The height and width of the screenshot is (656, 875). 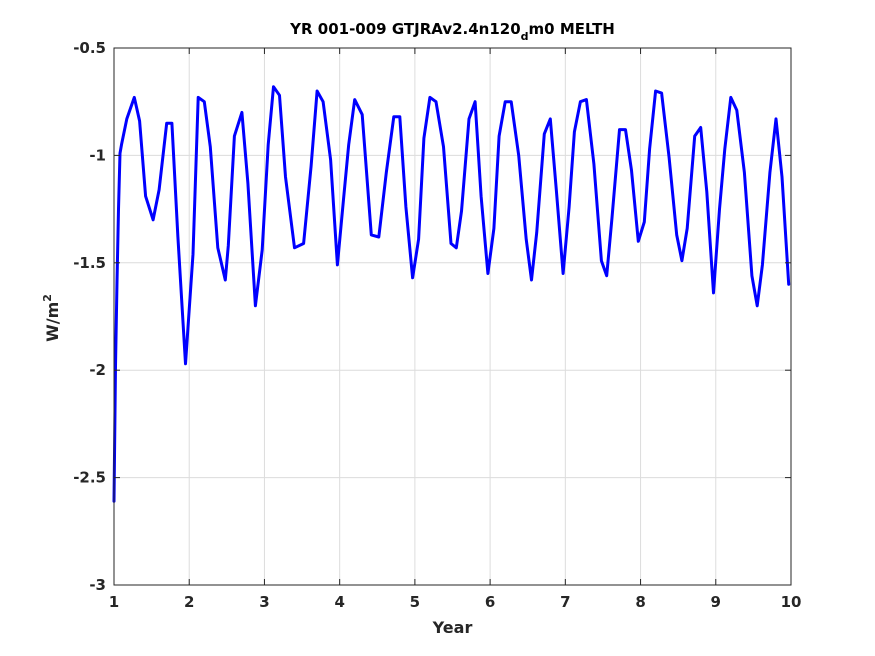 What do you see at coordinates (455, 602) in the screenshot?
I see `x-tick-labels: 1 2 3 4 5 6 7 8 9 10` at bounding box center [455, 602].